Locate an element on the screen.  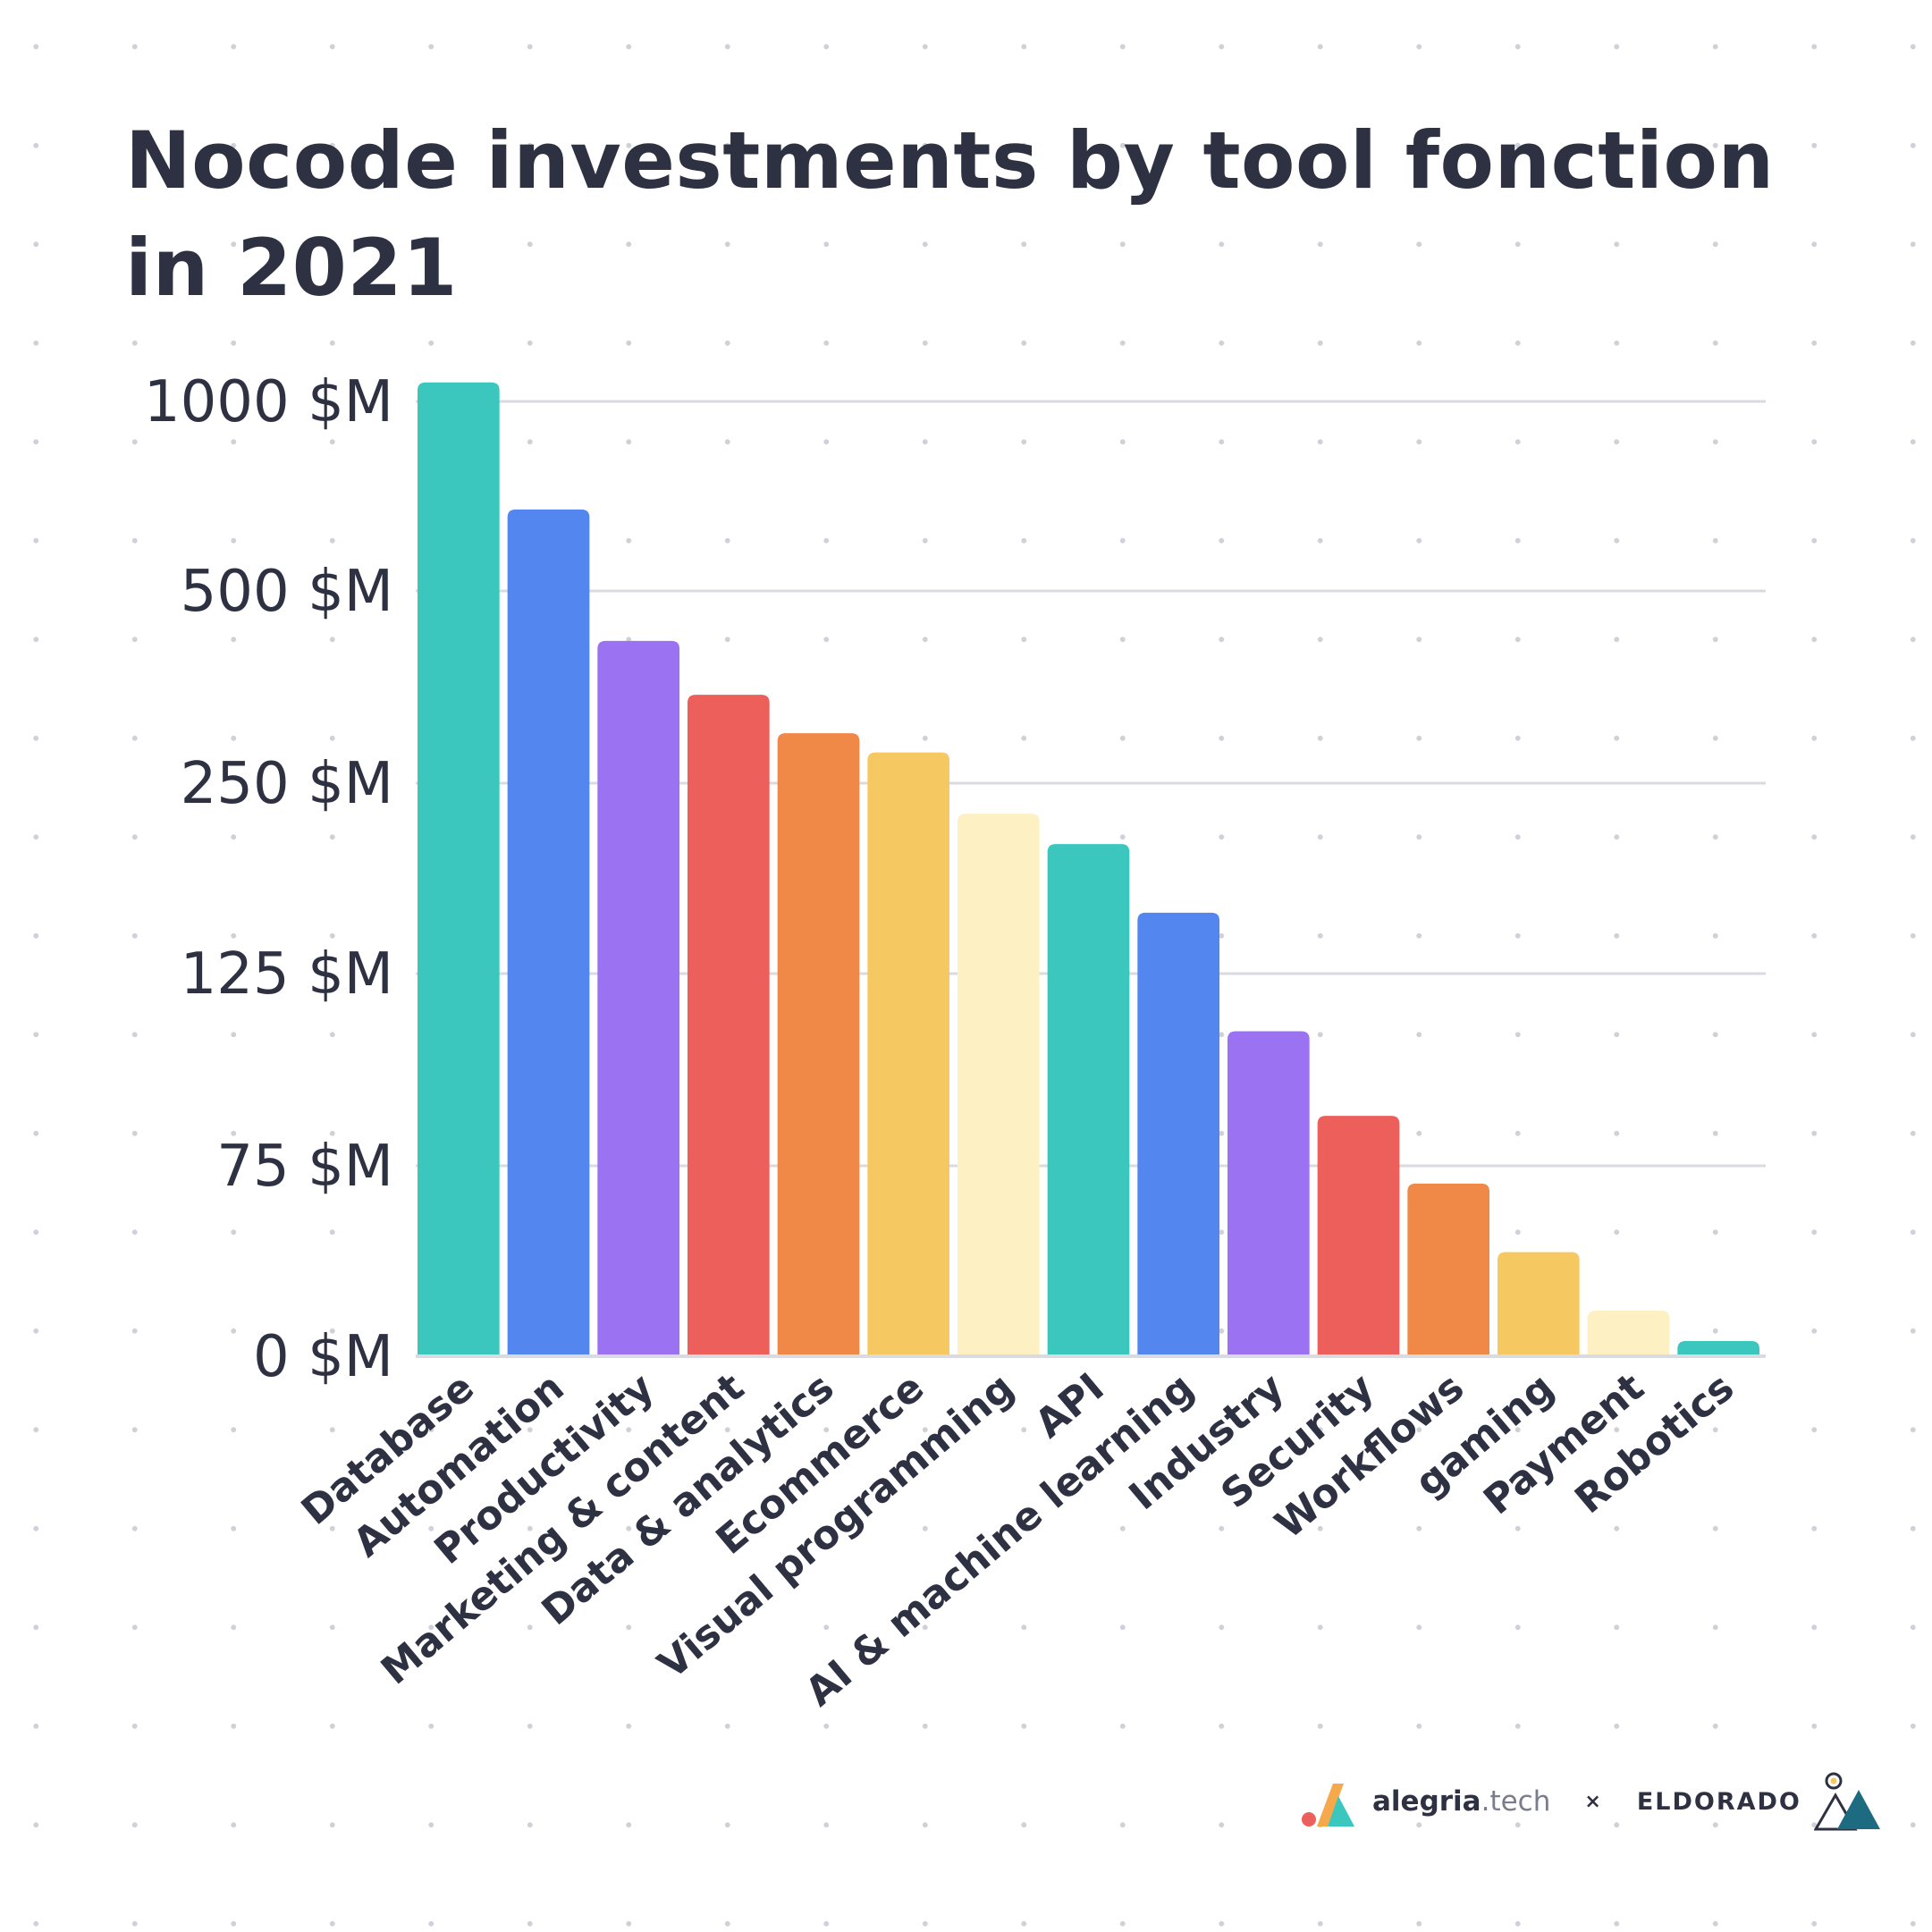
alegria-logo-icon is located at coordinates (1328, 1805).